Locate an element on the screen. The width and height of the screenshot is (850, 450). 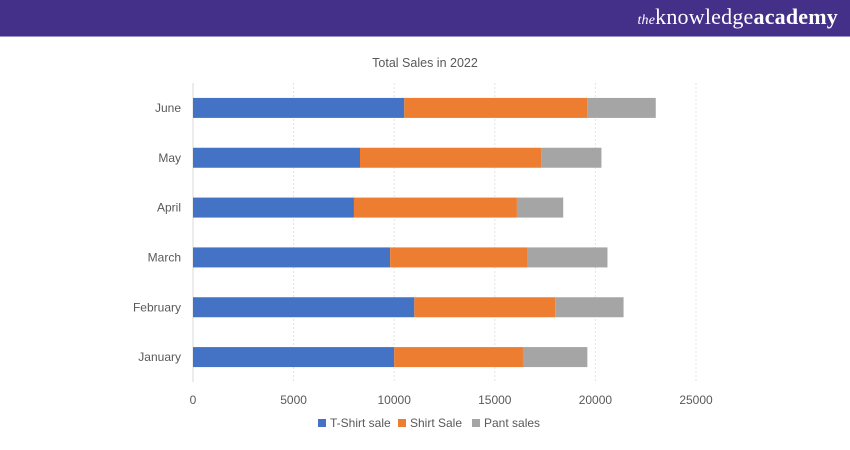
x-tick-label: 0 is located at coordinates (193, 400).